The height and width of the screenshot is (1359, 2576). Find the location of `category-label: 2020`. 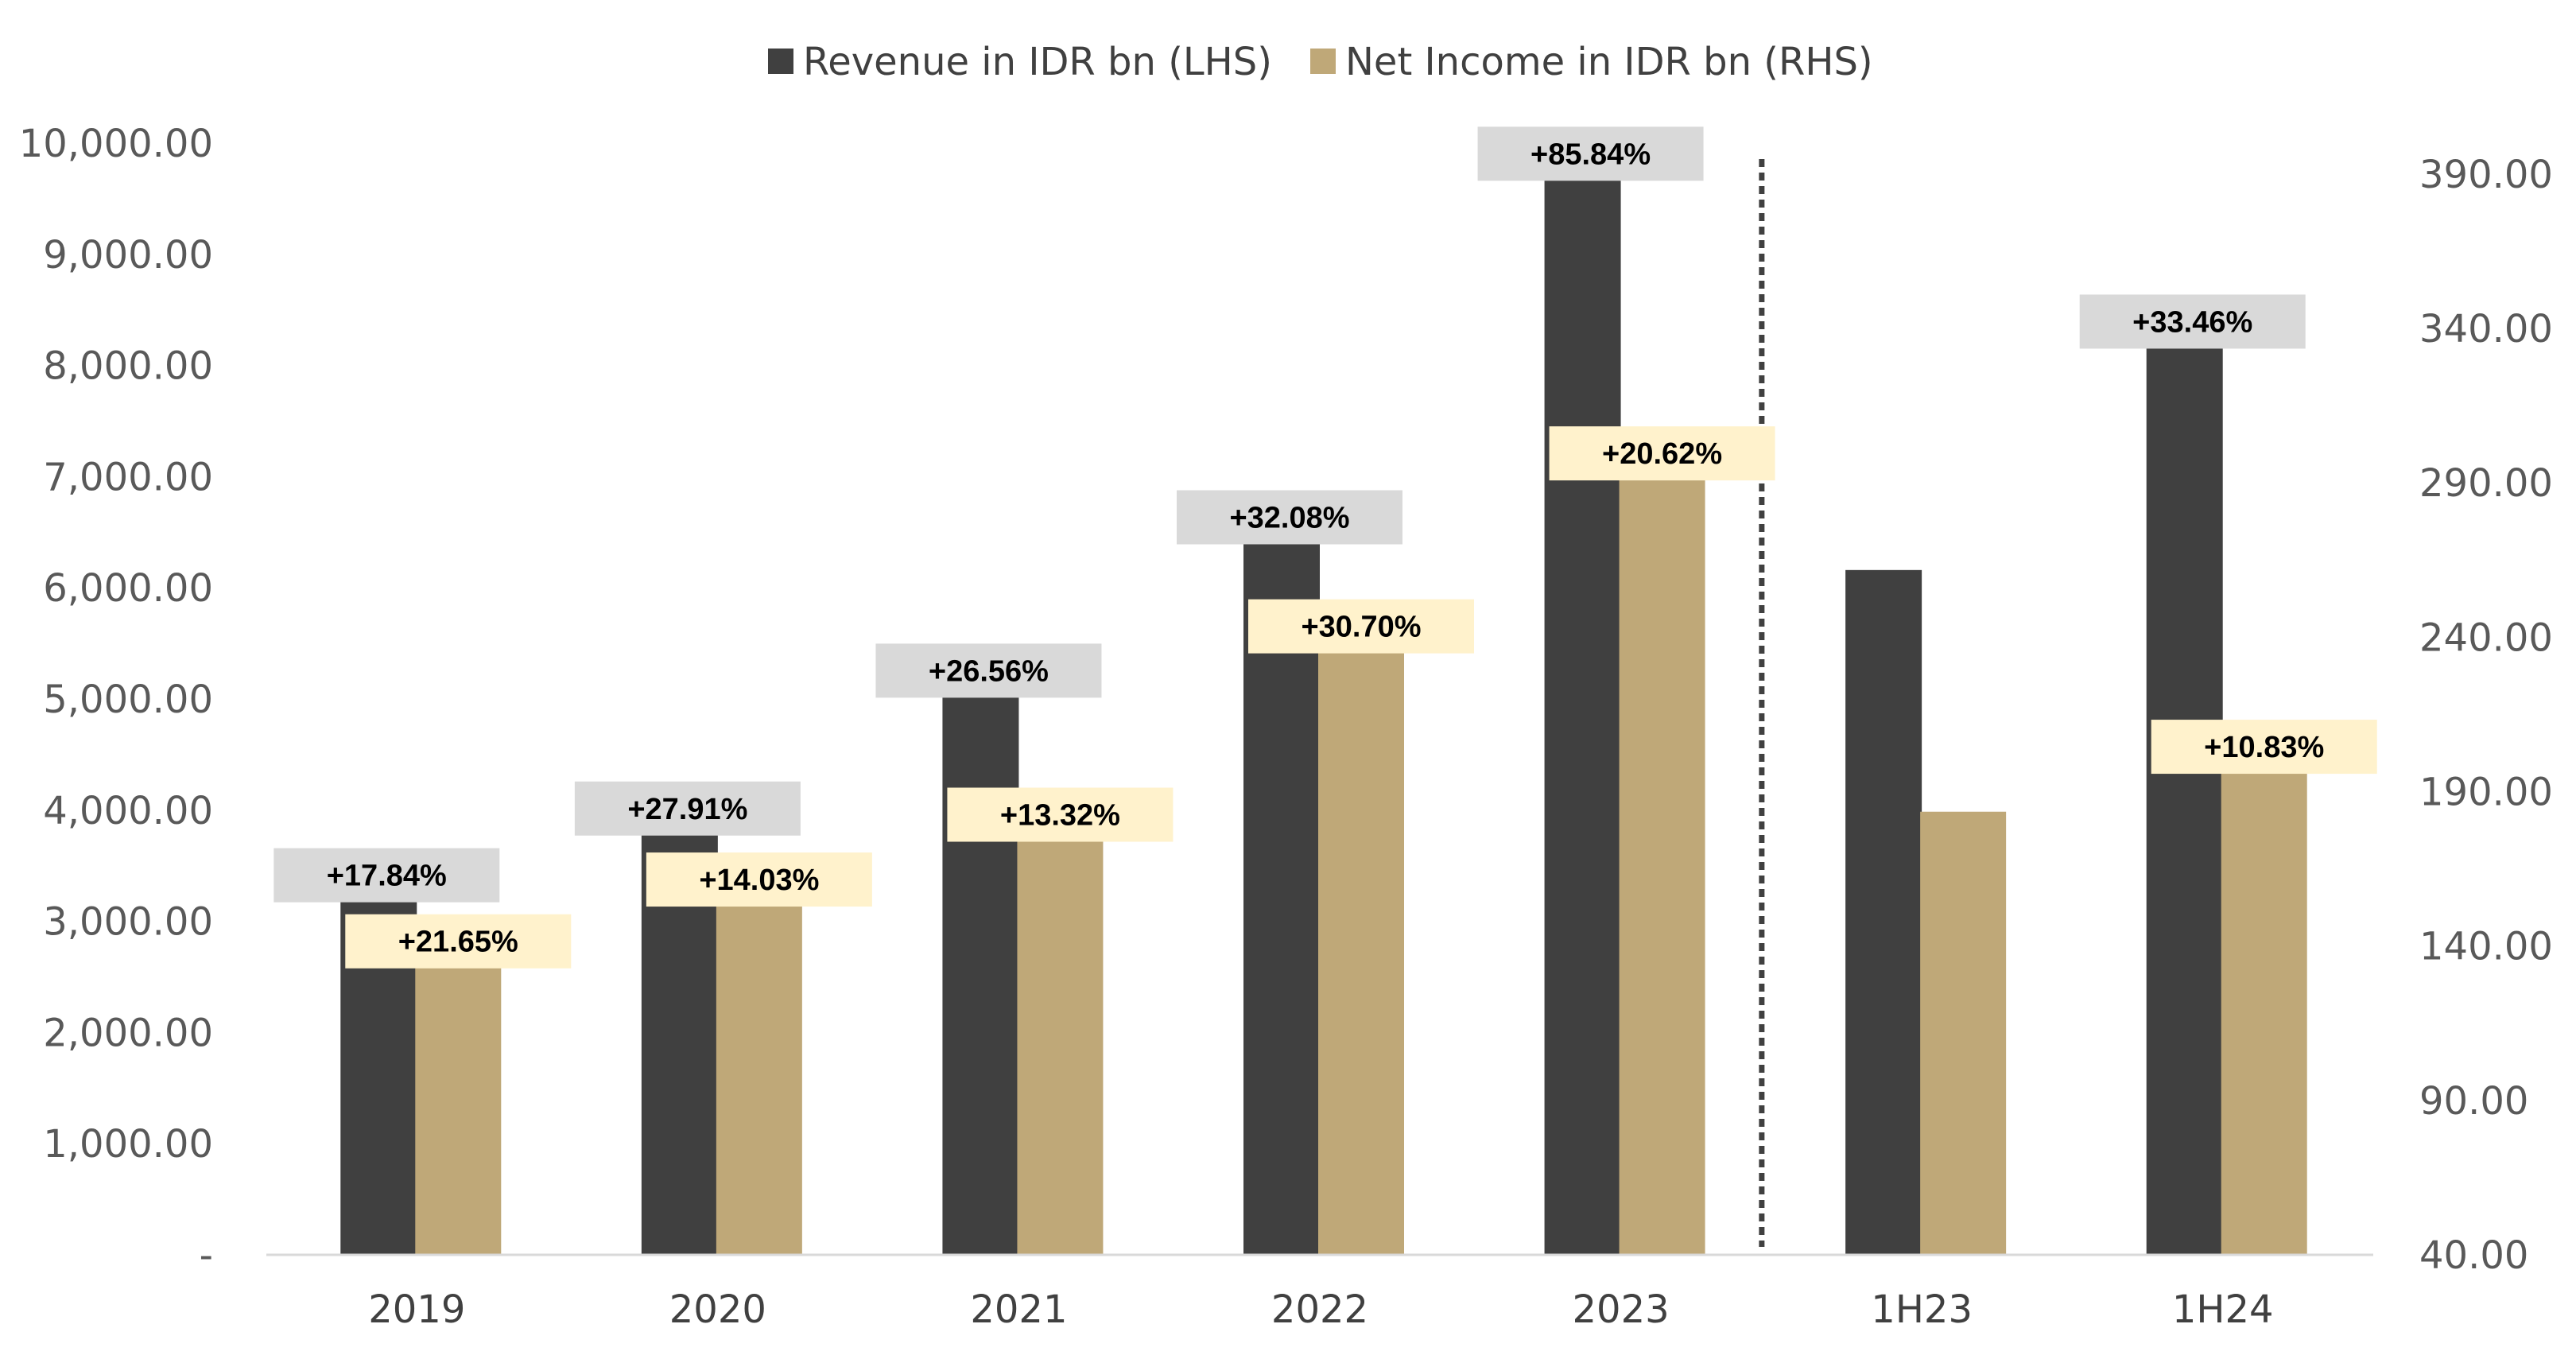

category-label: 2020 is located at coordinates (718, 1309).